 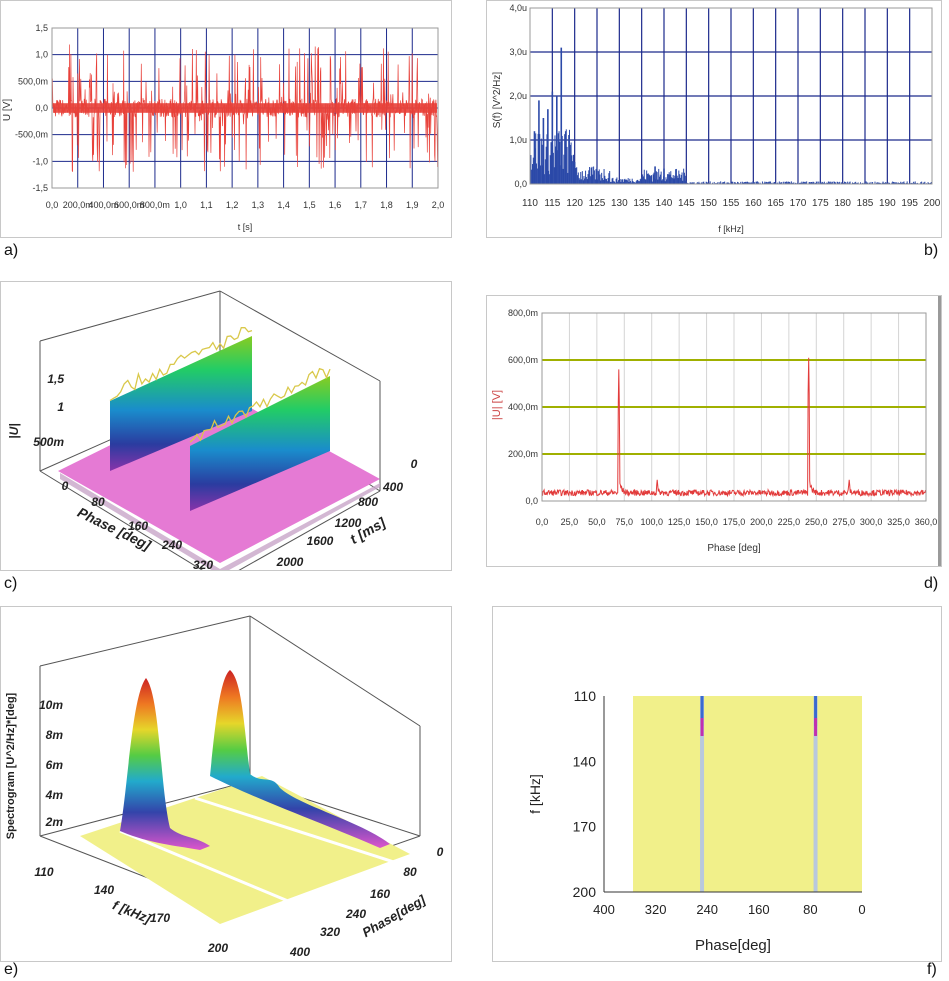 I want to click on y-tick-label-b: 4,0u, so click(x=518, y=8).